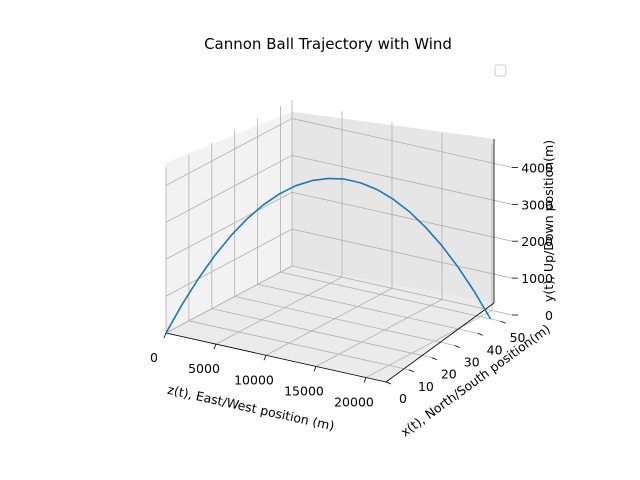 The height and width of the screenshot is (480, 640). What do you see at coordinates (154, 357) in the screenshot?
I see `x-tick-label: 0` at bounding box center [154, 357].